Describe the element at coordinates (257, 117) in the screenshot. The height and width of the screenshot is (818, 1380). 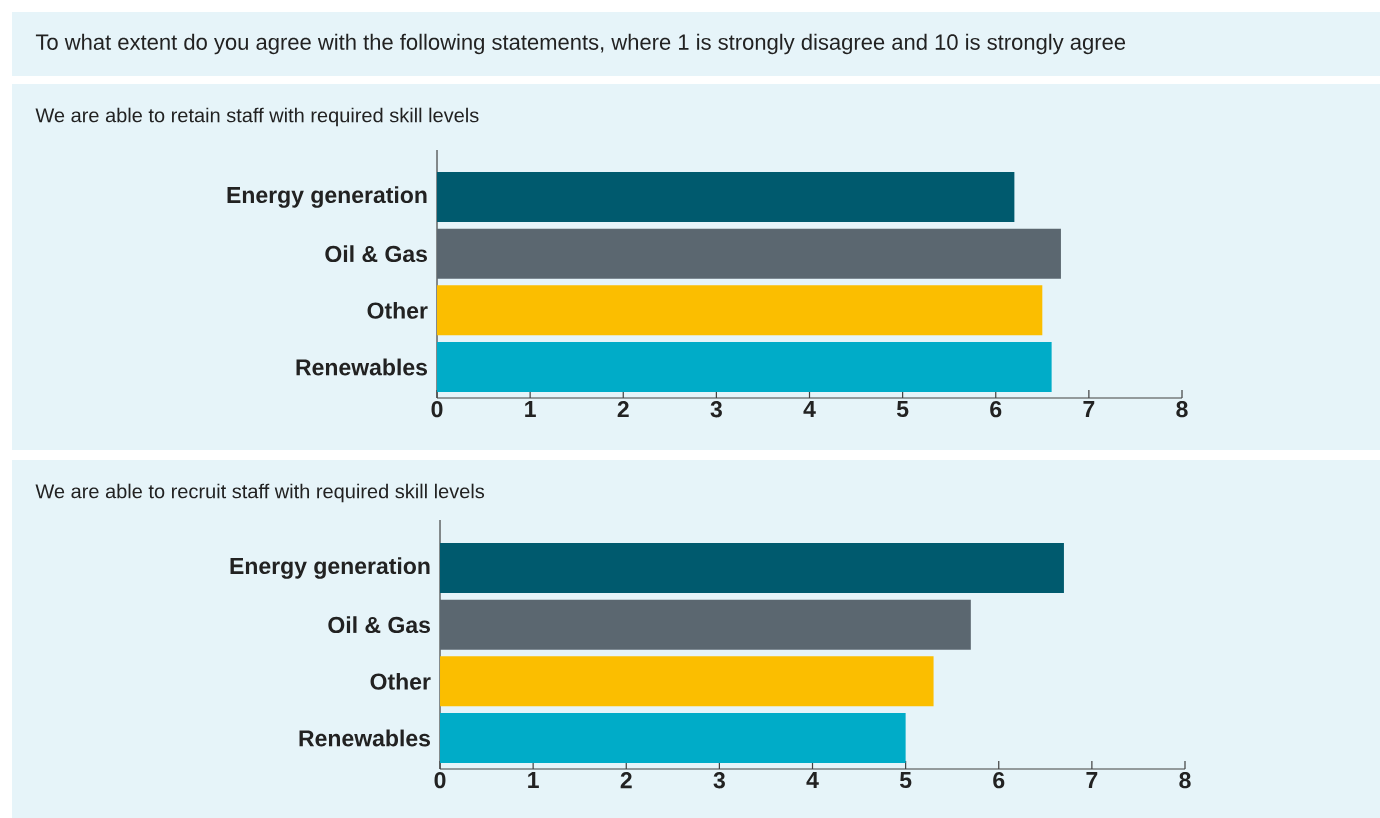
I see `text: We are able to retain staff with required skill levels` at that location.